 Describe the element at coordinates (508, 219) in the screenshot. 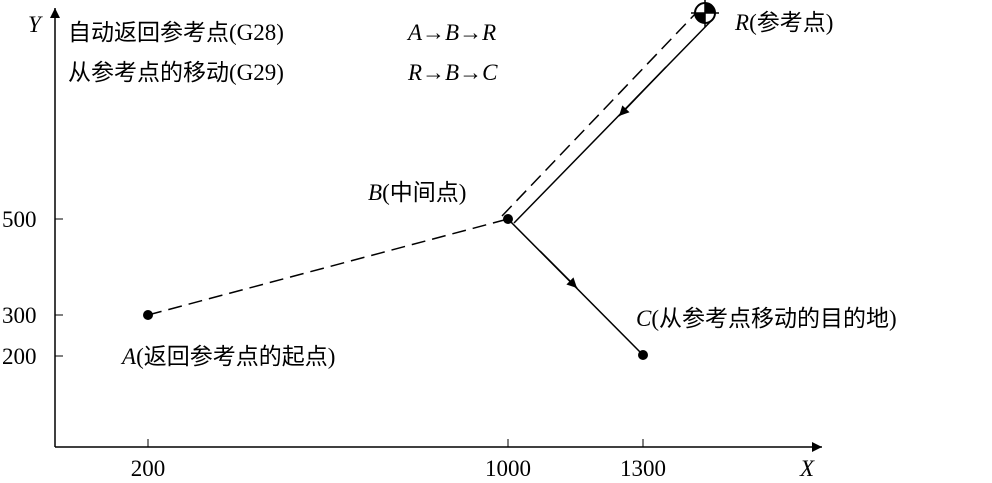

I see `point-b` at that location.